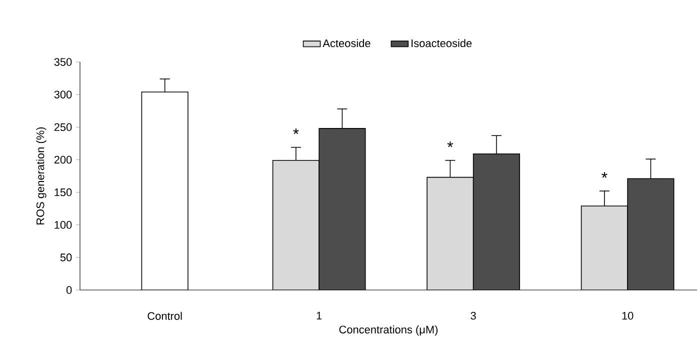 Image resolution: width=700 pixels, height=363 pixels. What do you see at coordinates (628, 316) in the screenshot?
I see `x-tick-label: 10` at bounding box center [628, 316].